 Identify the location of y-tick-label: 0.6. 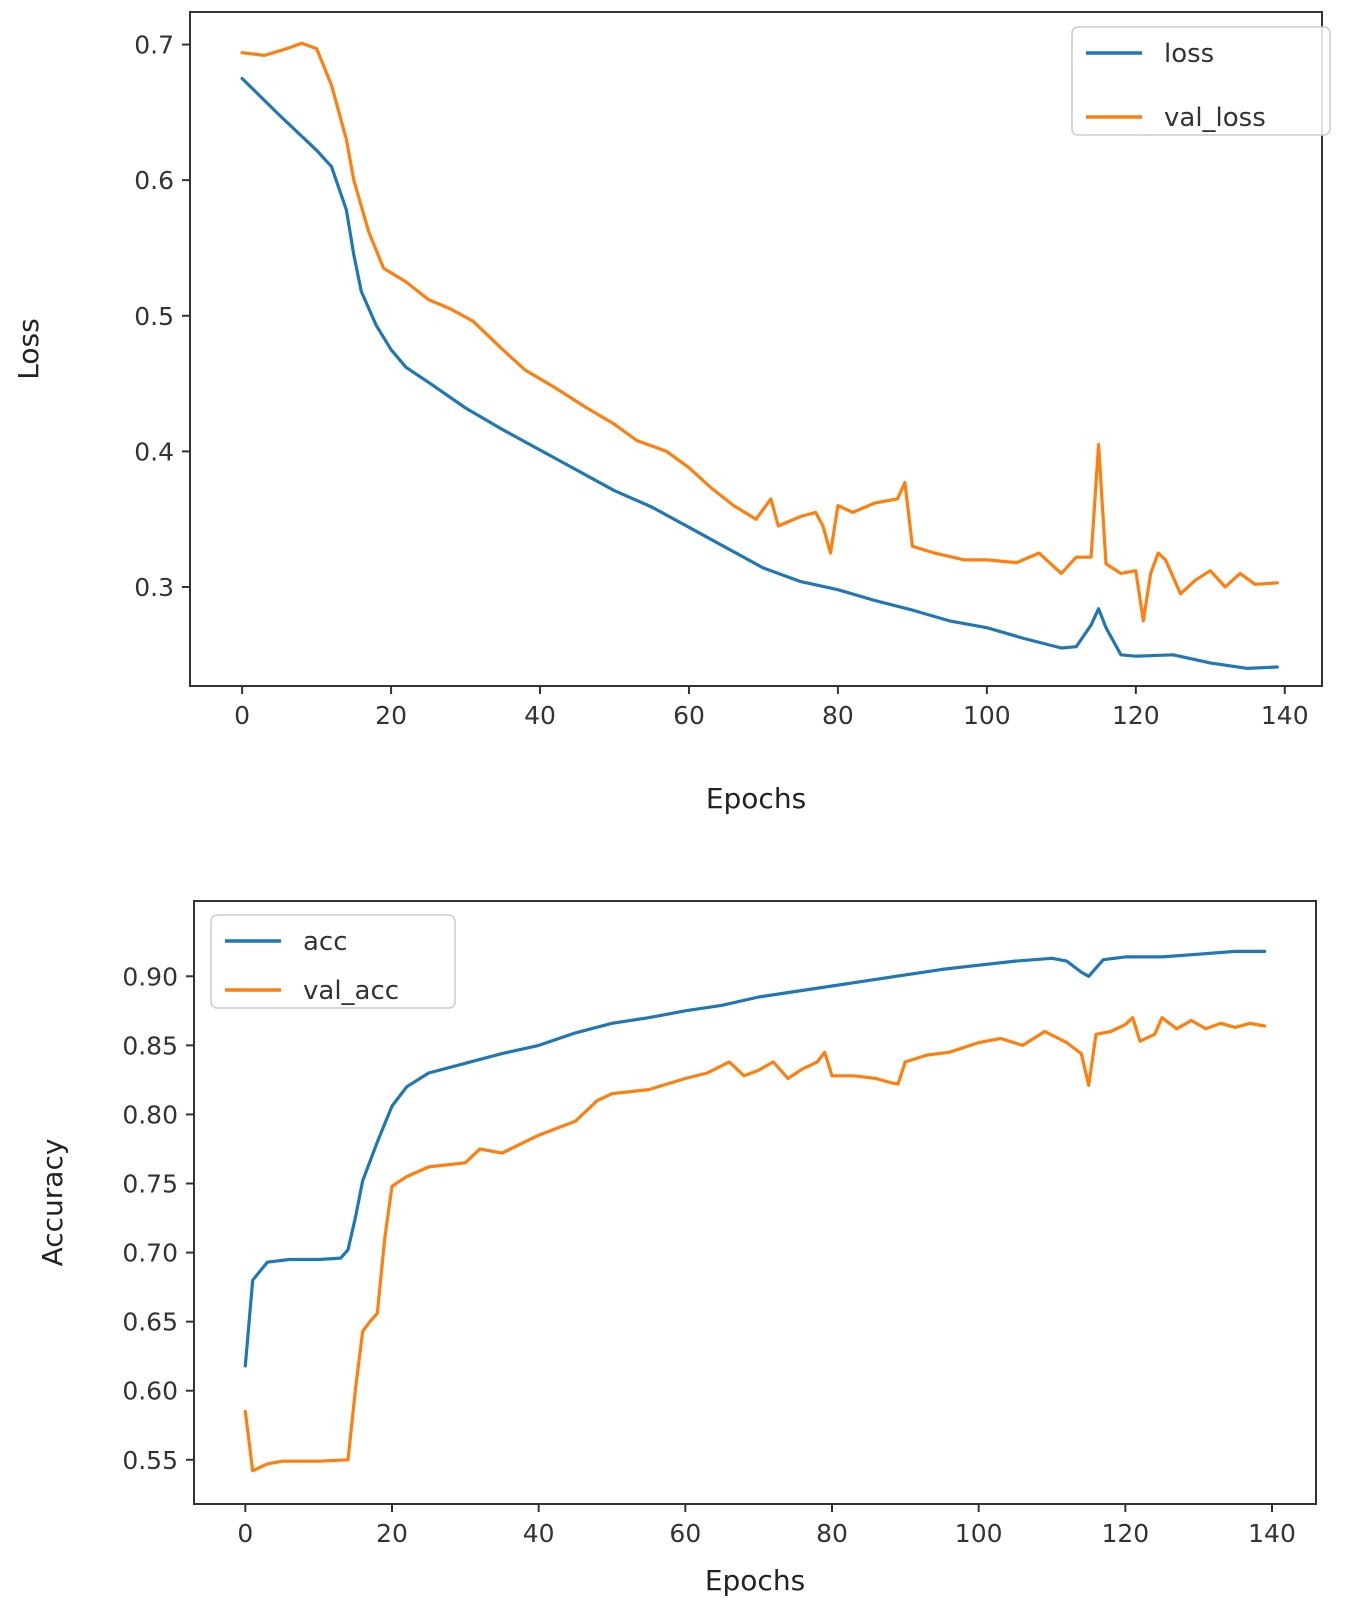
(154, 180).